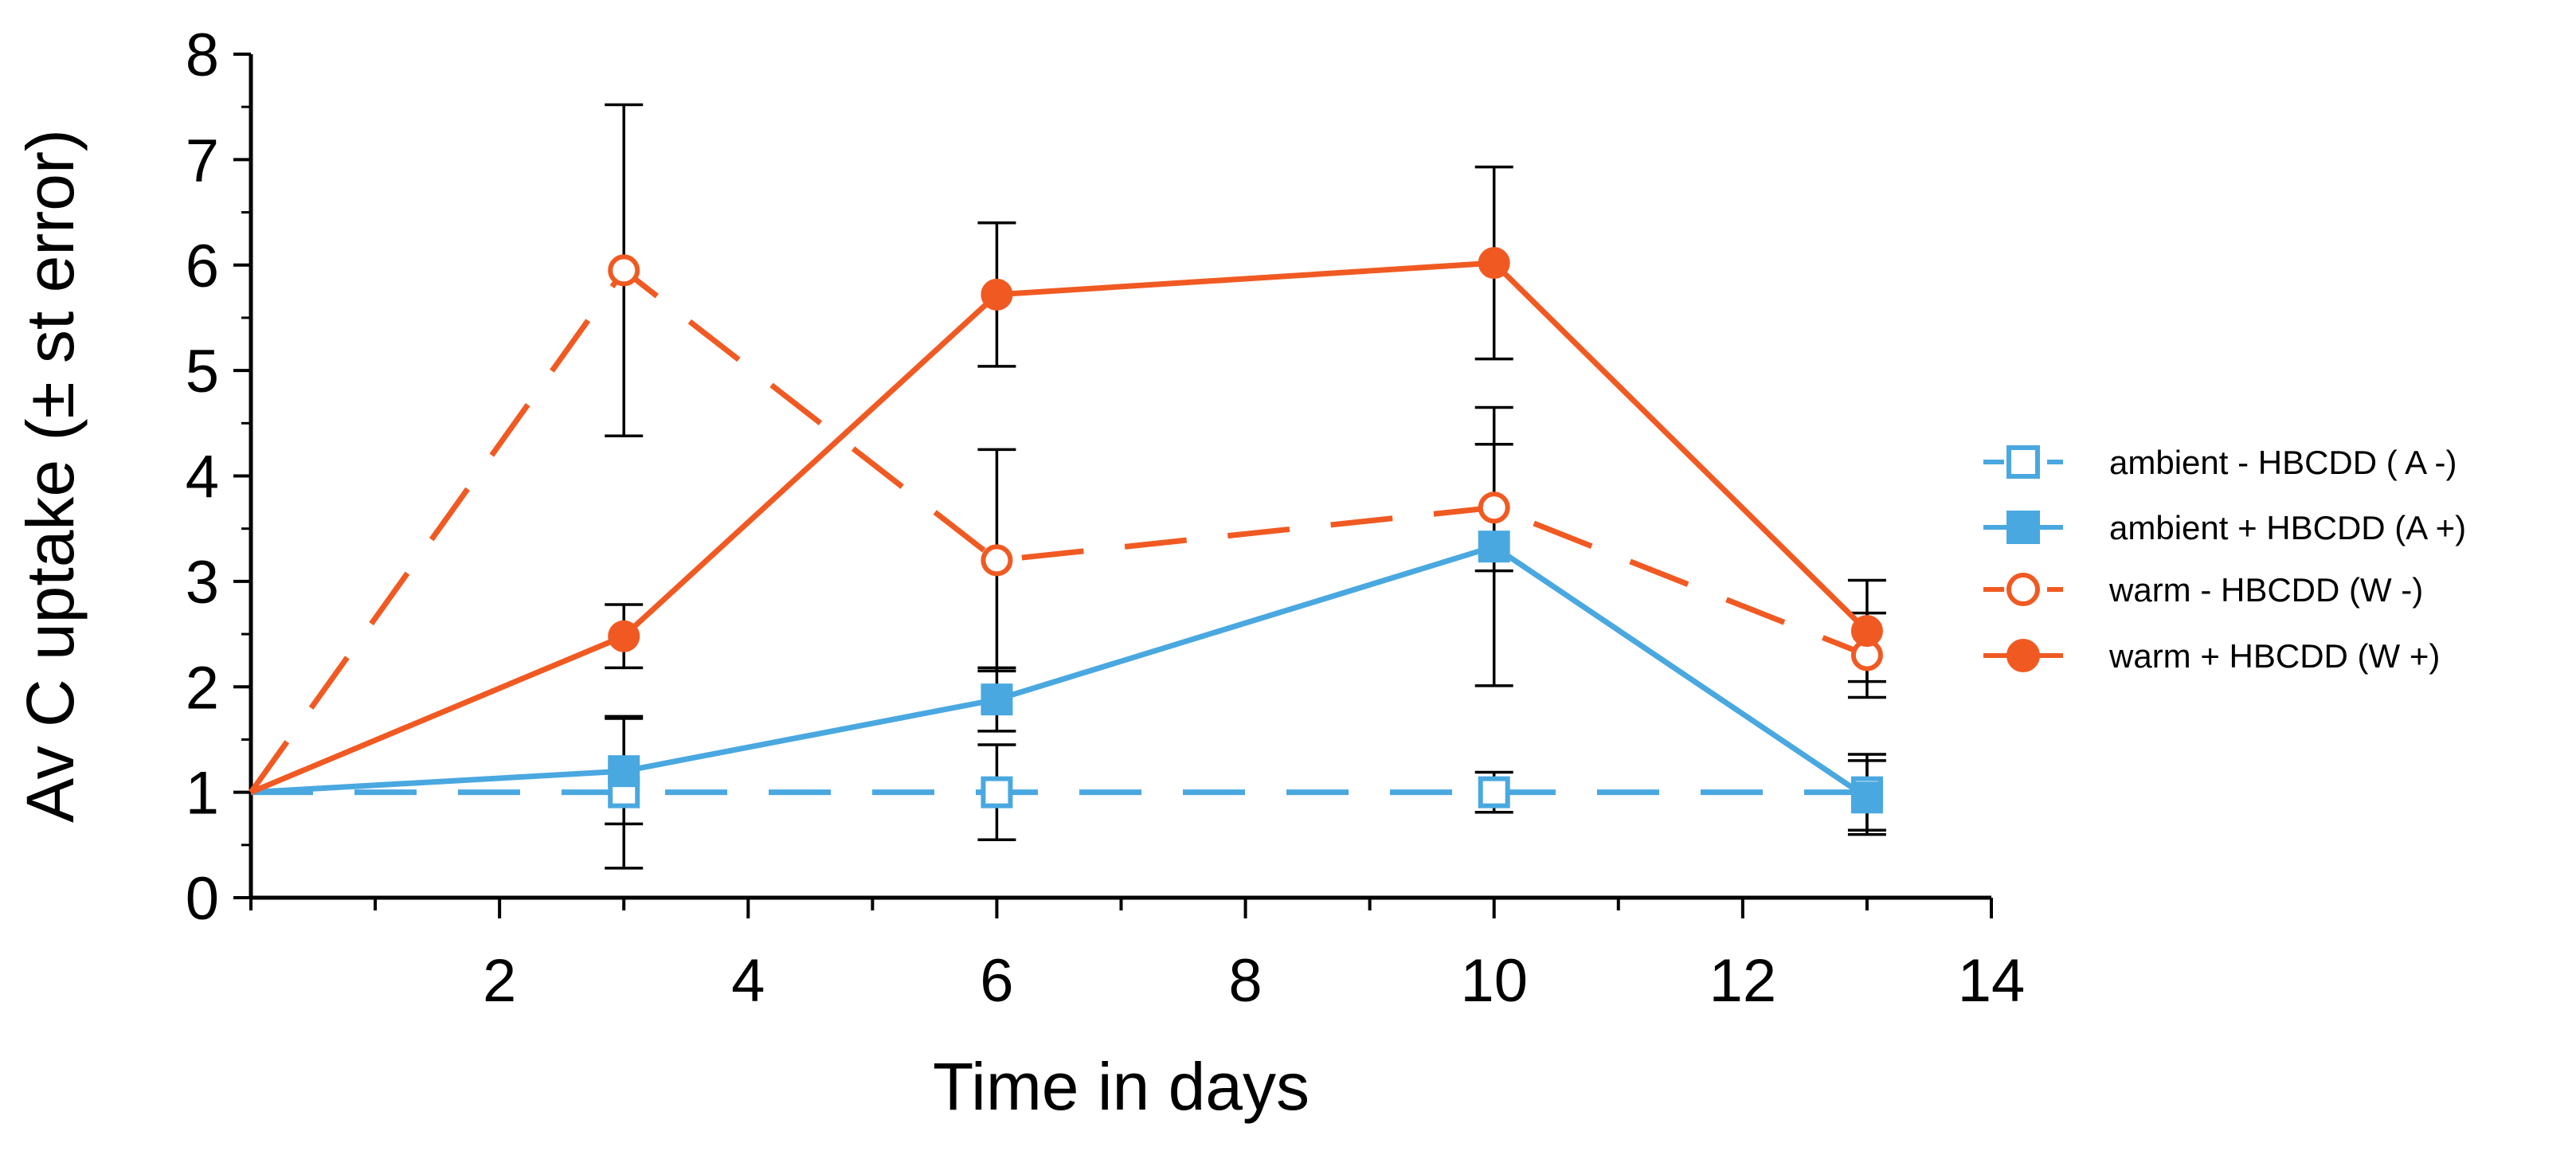 The height and width of the screenshot is (1151, 2576). What do you see at coordinates (202, 477) in the screenshot?
I see `y-tick-label: 4` at bounding box center [202, 477].